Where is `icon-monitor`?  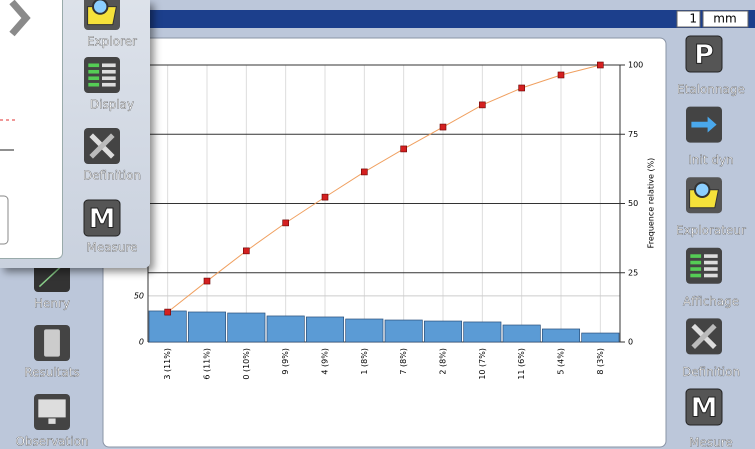
icon-monitor is located at coordinates (52, 412).